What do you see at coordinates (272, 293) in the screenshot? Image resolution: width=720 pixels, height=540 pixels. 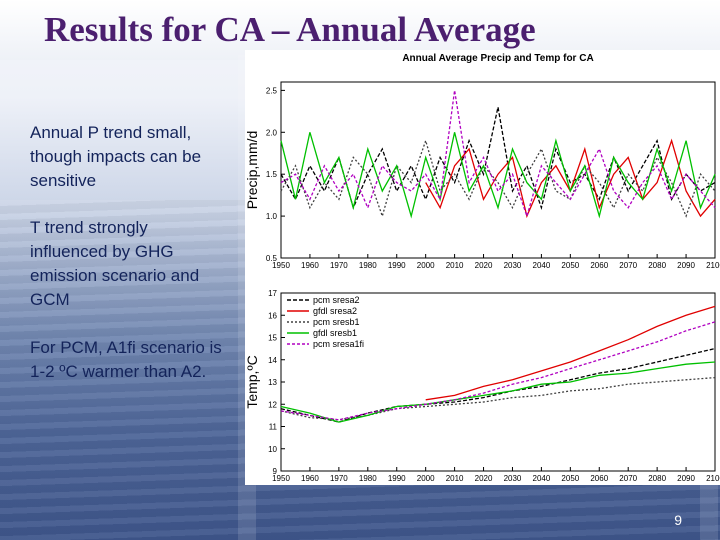 I see `y-tick-label: 17` at bounding box center [272, 293].